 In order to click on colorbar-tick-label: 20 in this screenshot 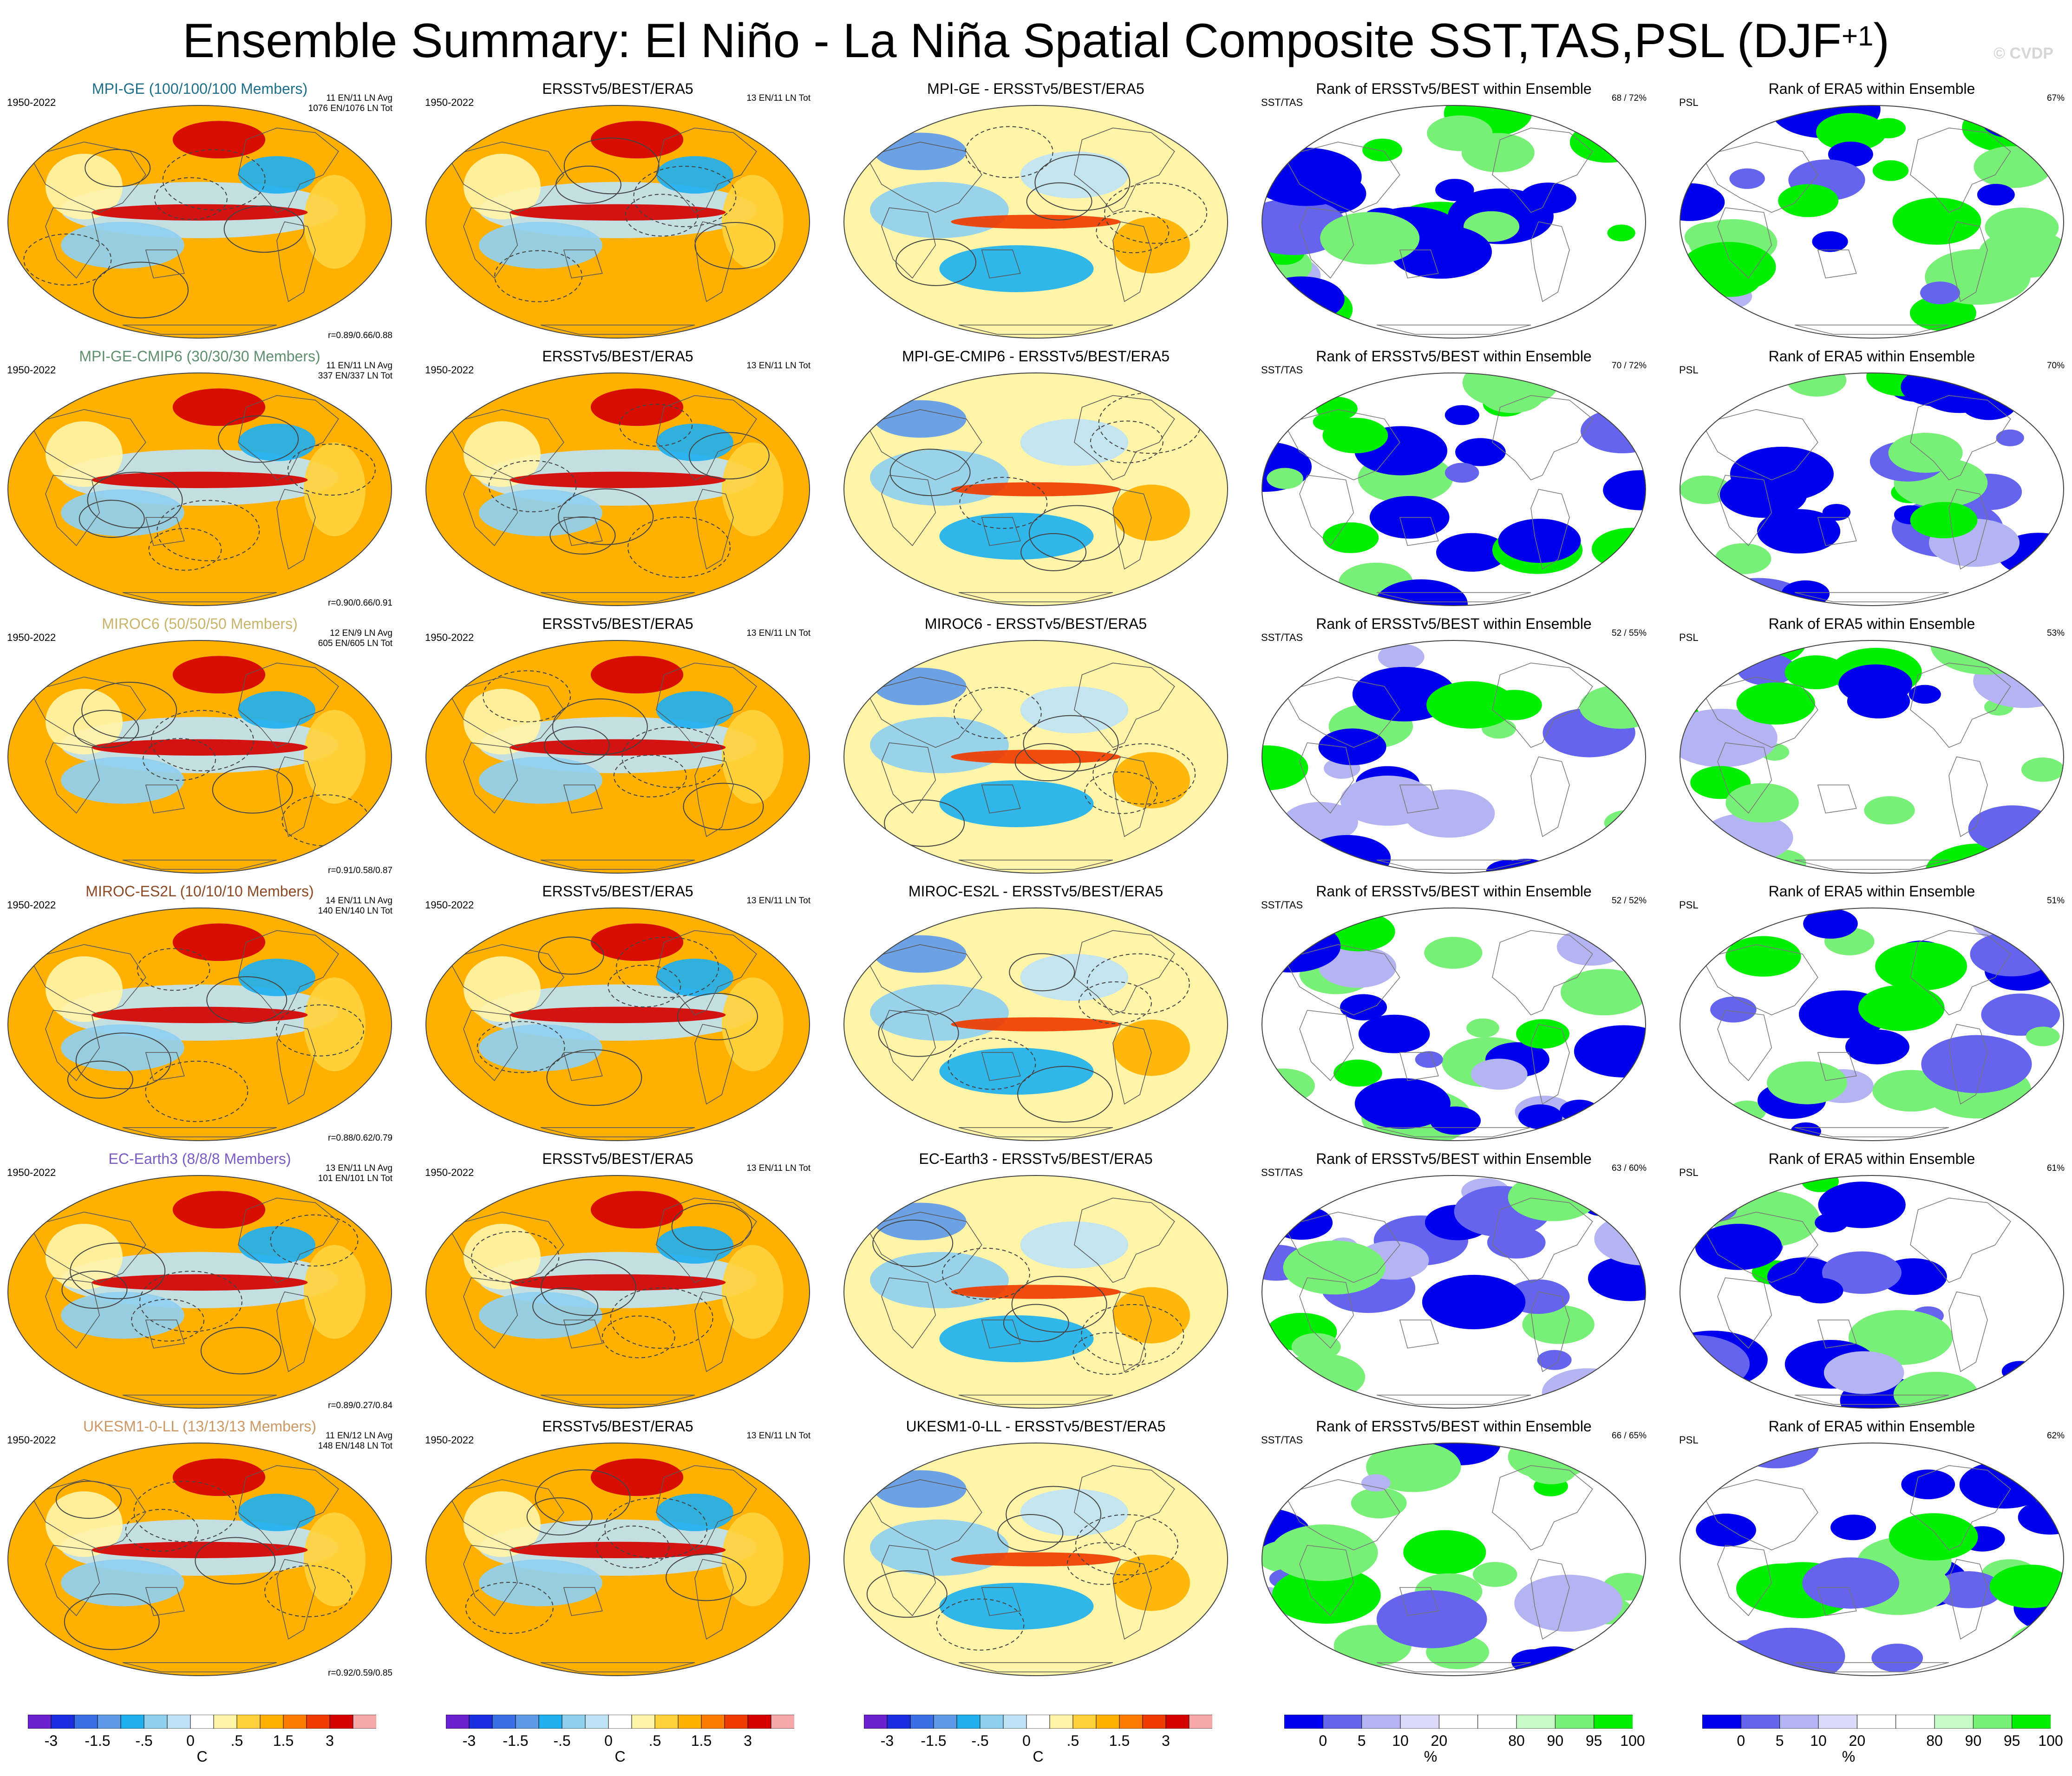, I will do `click(1857, 1741)`.